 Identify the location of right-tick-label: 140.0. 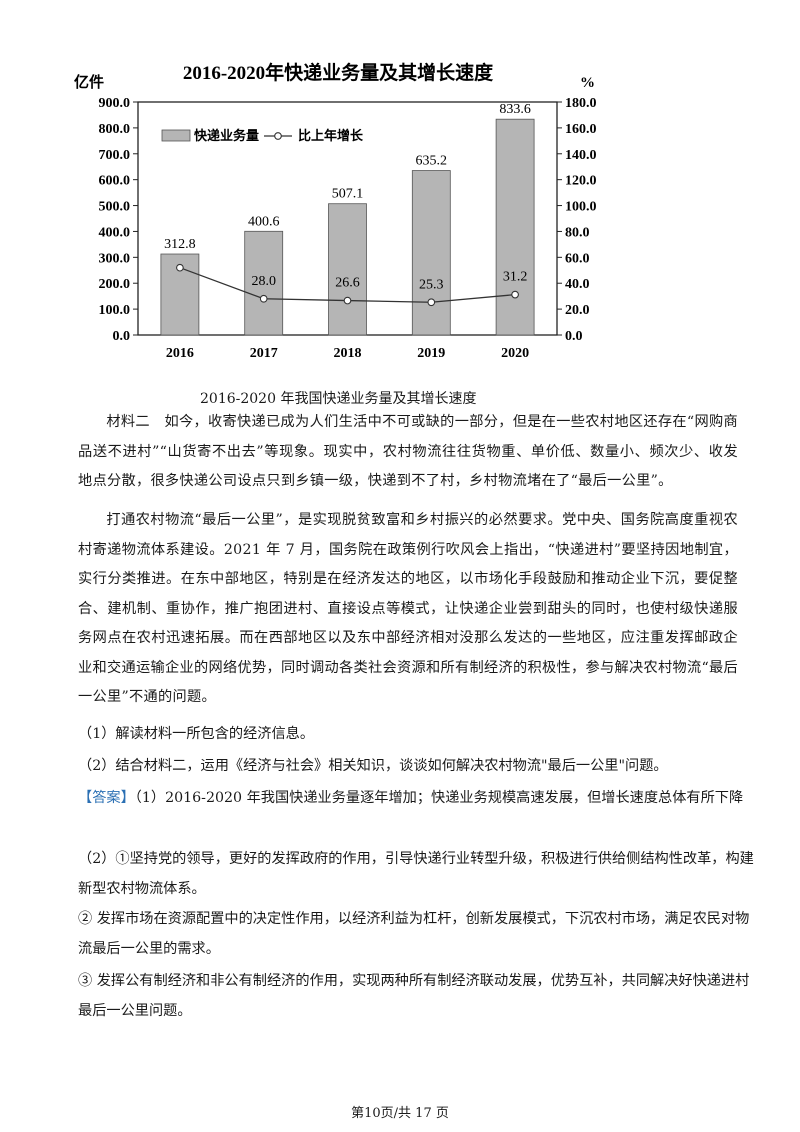
(581, 155).